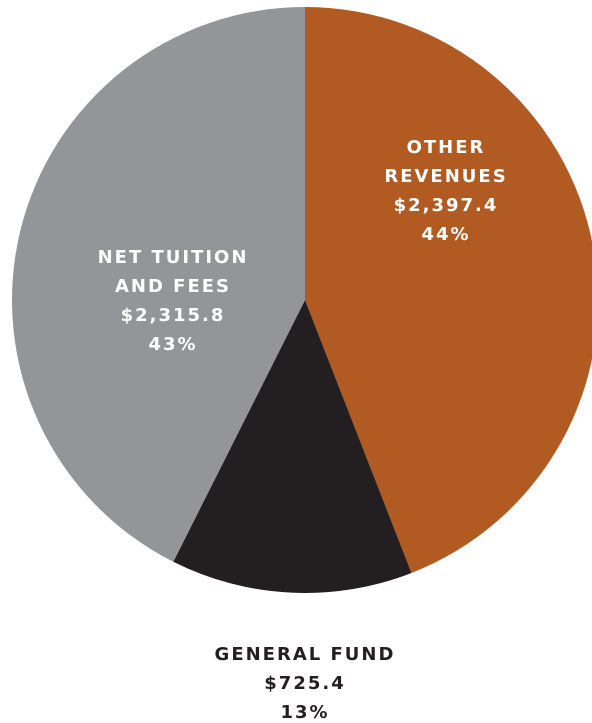  I want to click on slice-label: REVENUES, so click(445, 176).